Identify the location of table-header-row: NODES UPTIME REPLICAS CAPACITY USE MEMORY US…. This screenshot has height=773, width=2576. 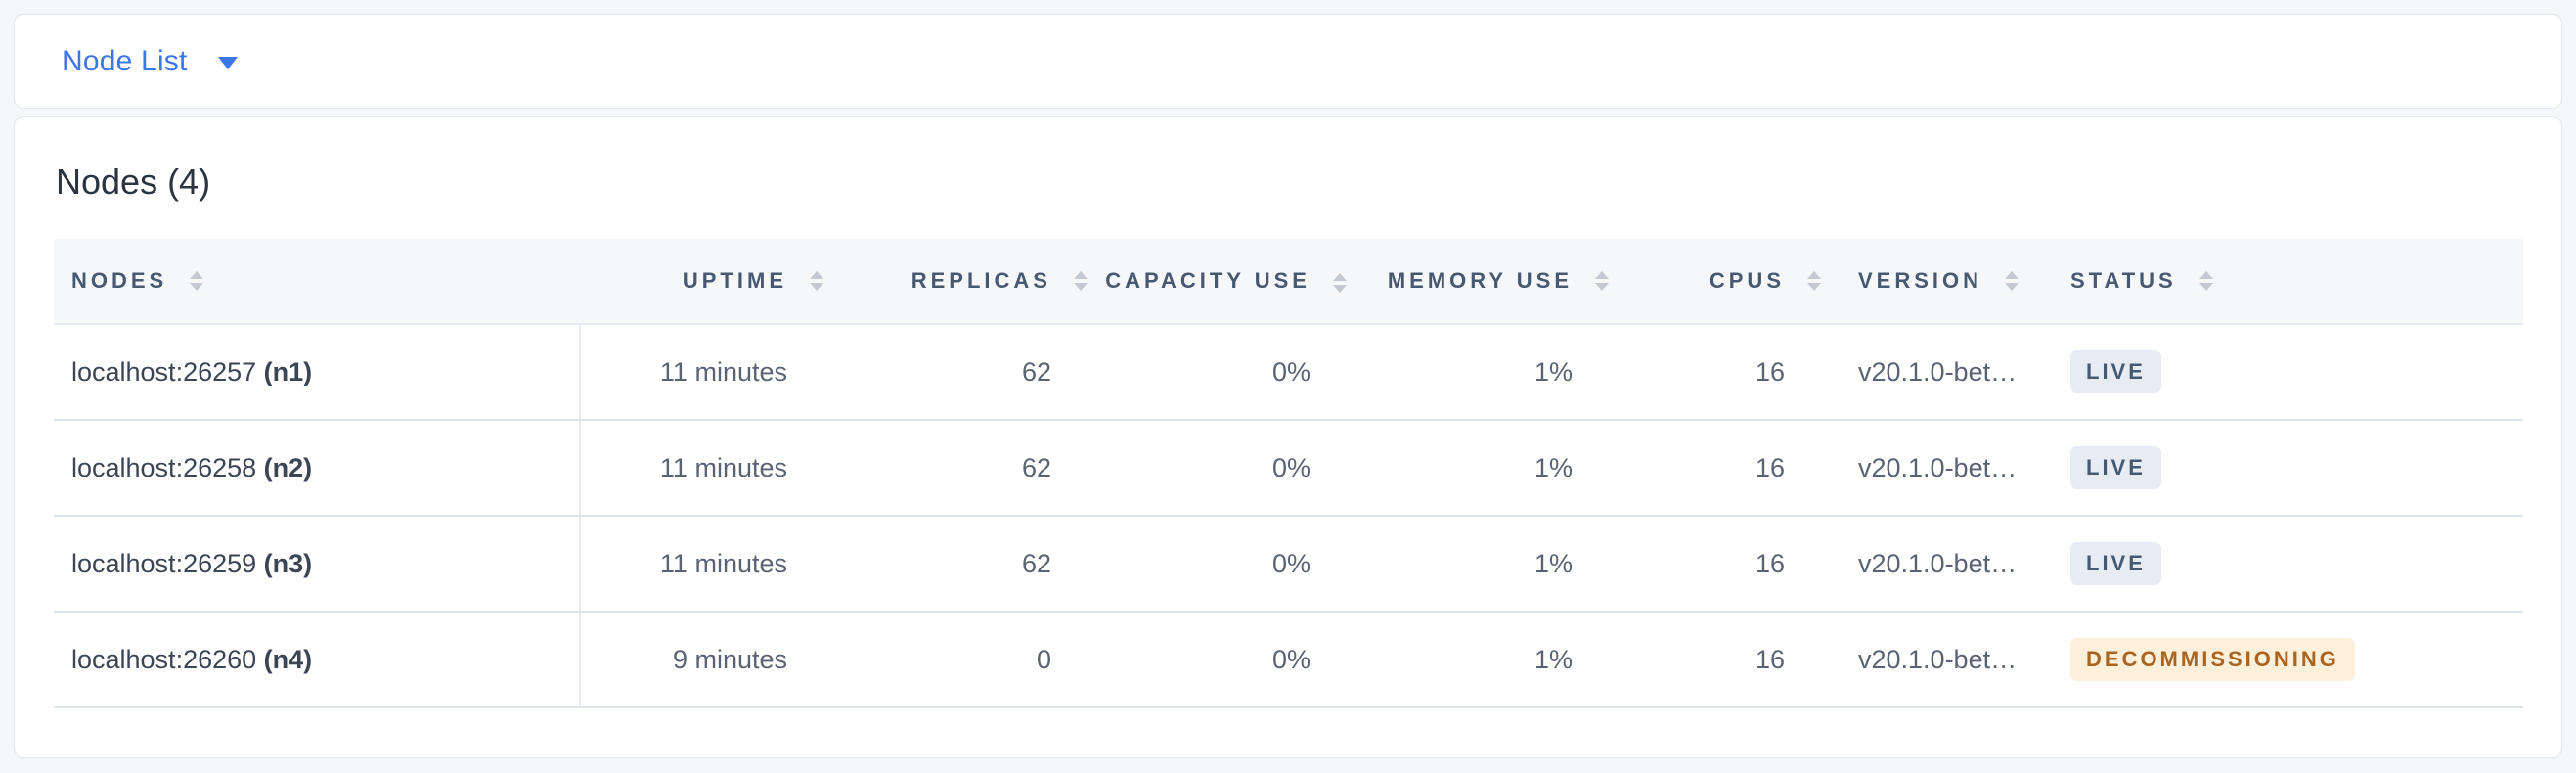
(1288, 282).